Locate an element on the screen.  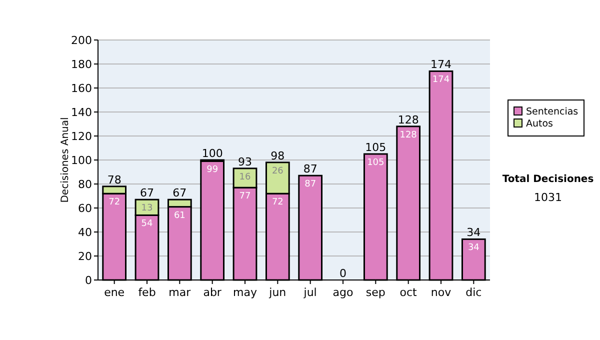
data-label: 105 is located at coordinates (375, 163).